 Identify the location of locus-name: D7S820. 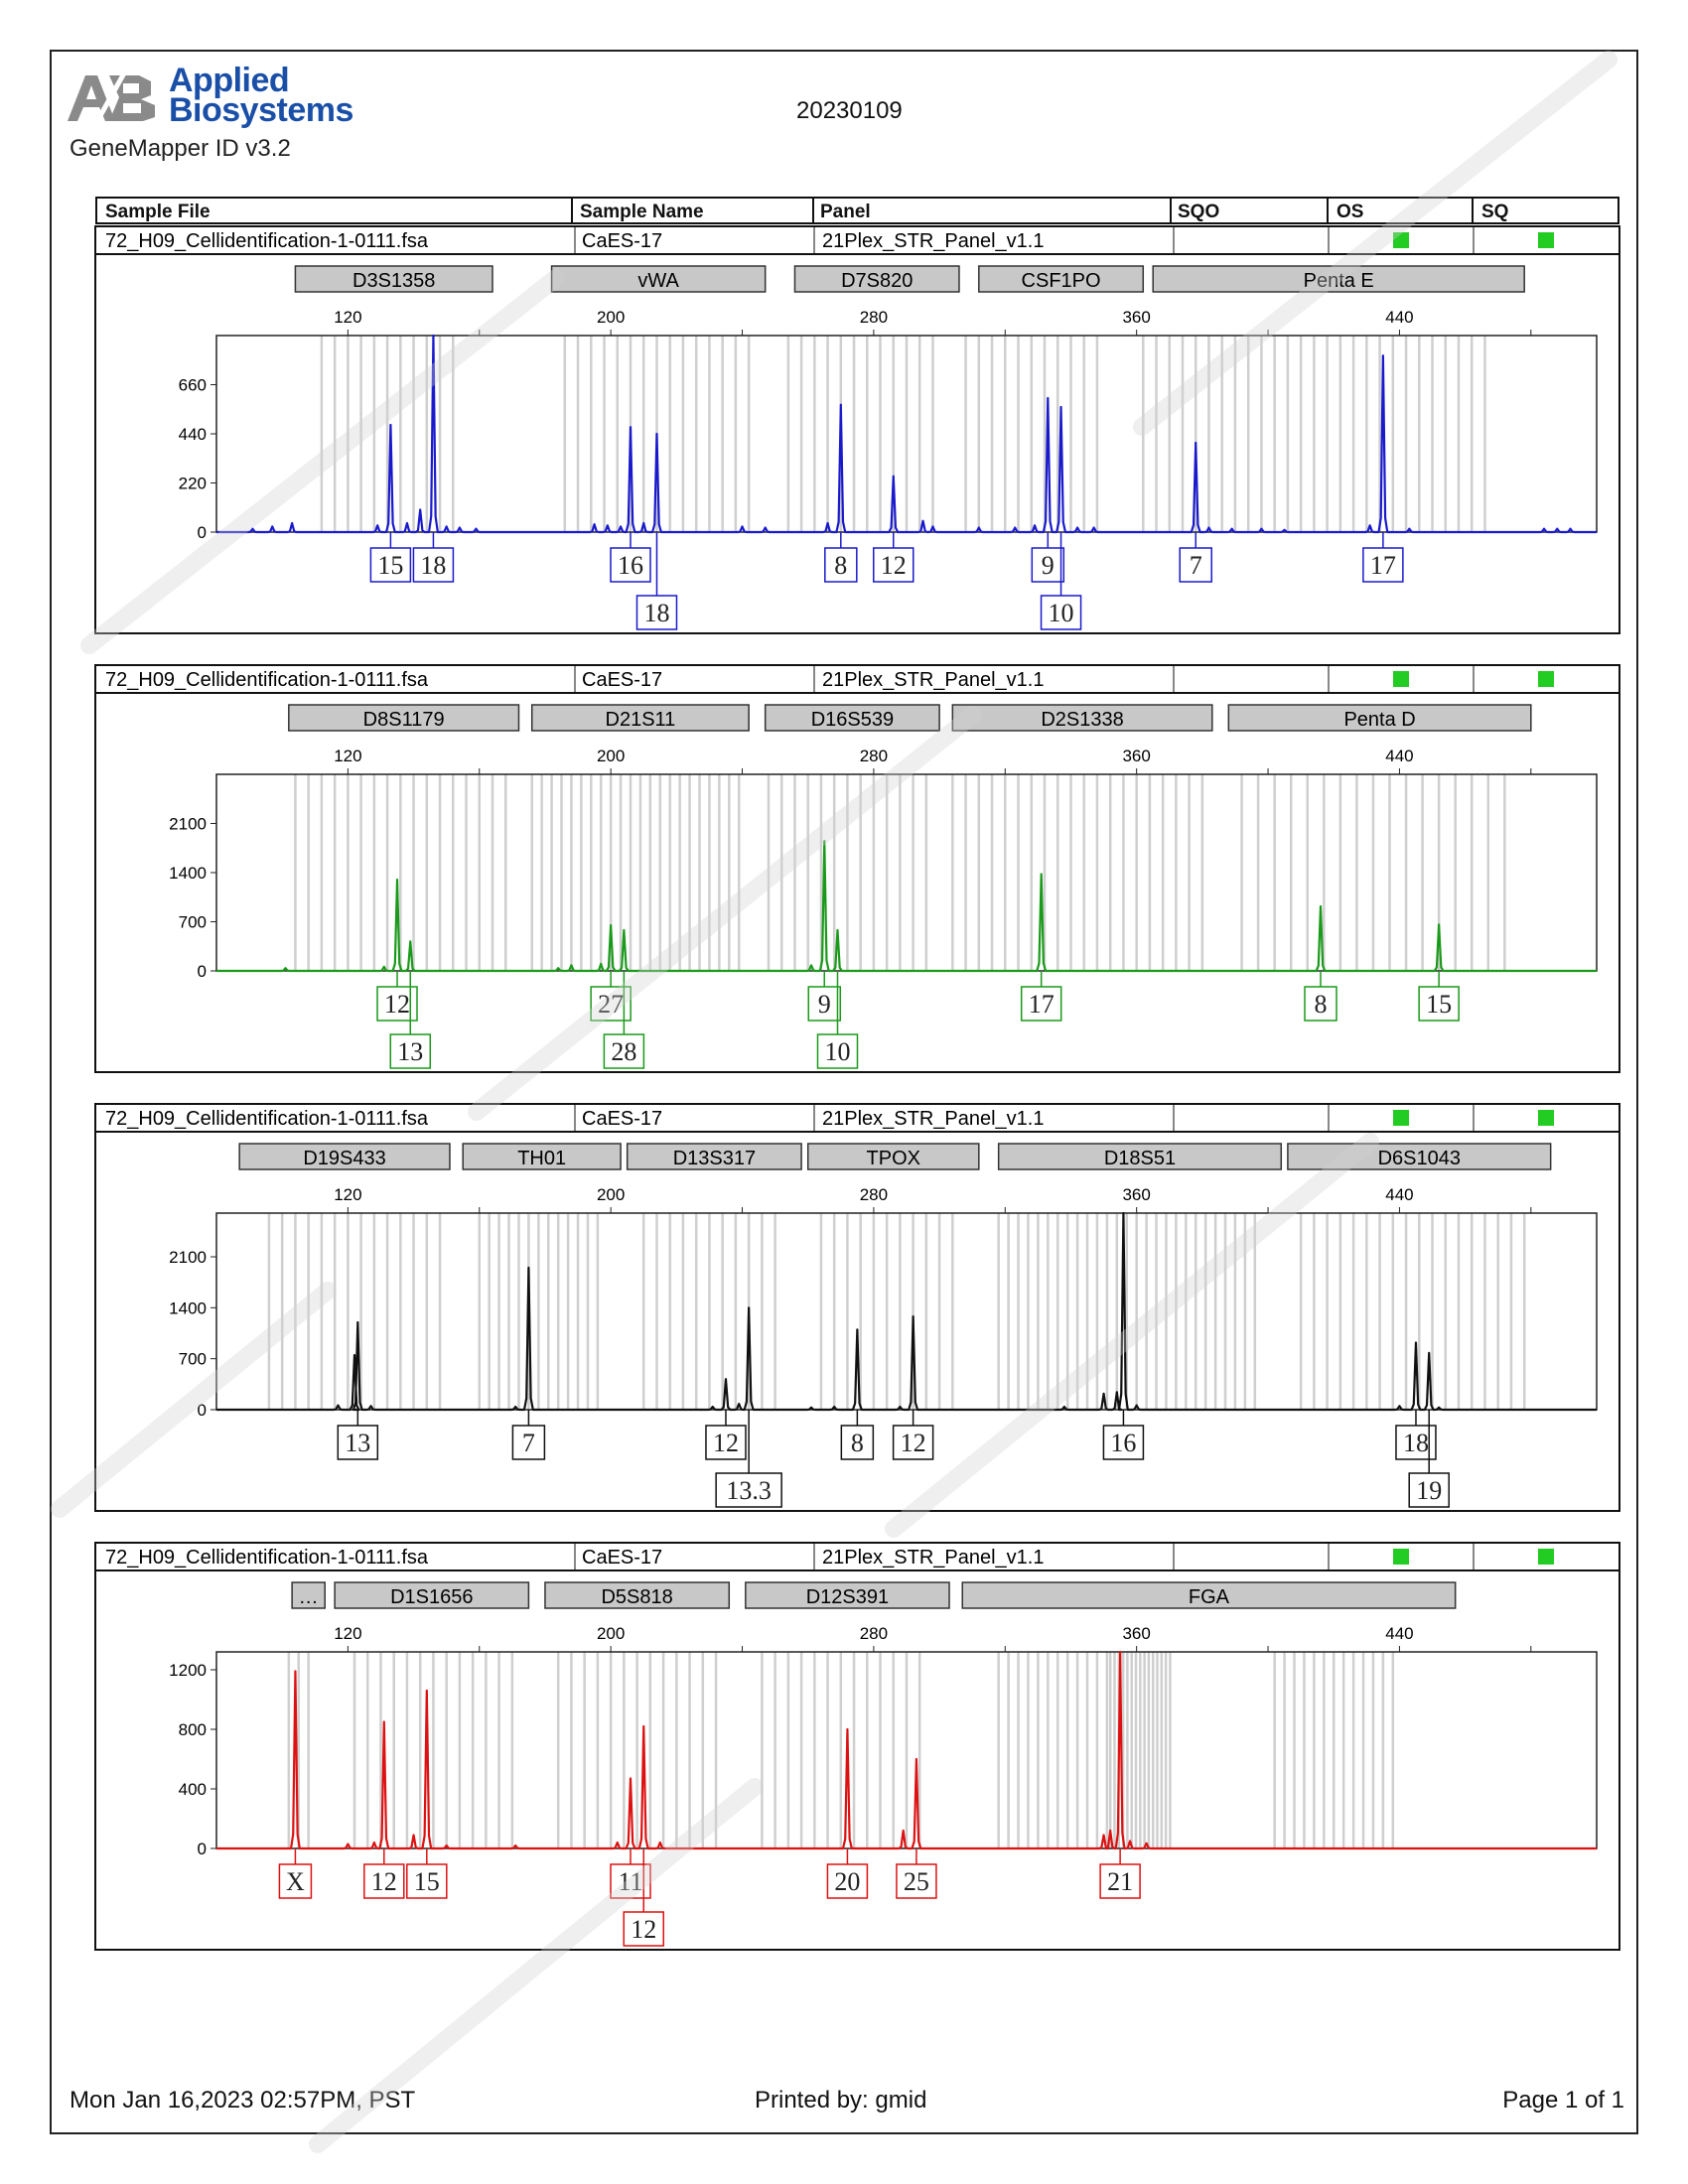
(877, 281).